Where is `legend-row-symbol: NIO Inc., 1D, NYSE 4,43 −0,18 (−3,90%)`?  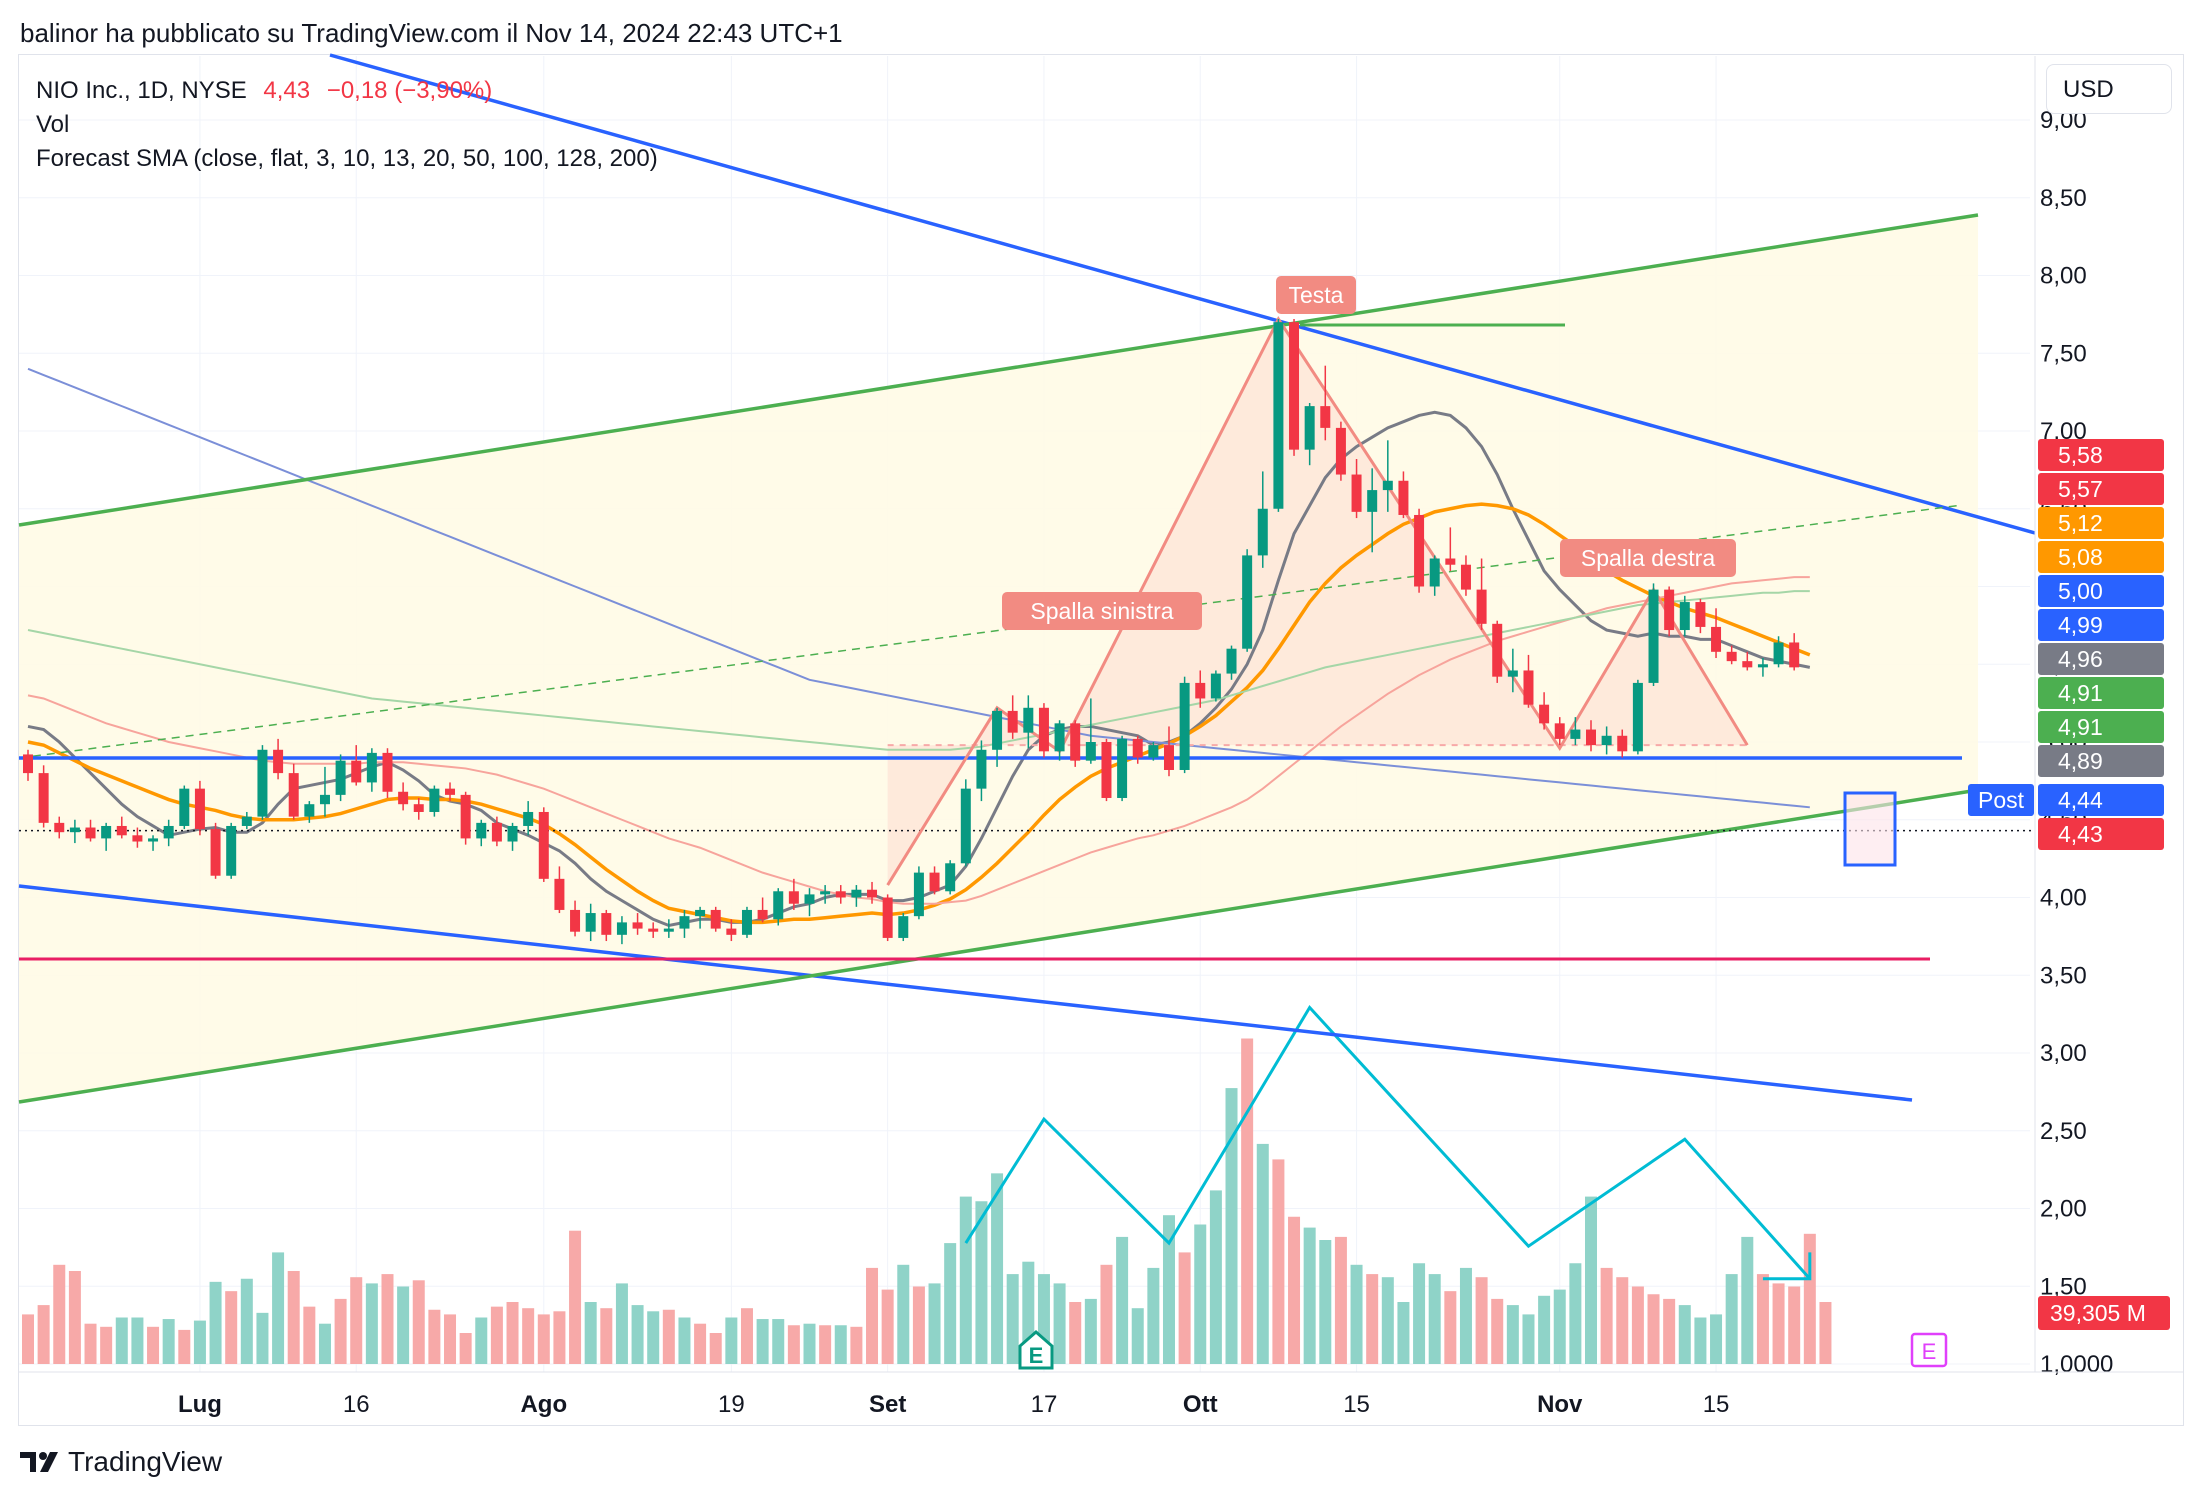 legend-row-symbol: NIO Inc., 1D, NYSE 4,43 −0,18 (−3,90%) is located at coordinates (347, 91).